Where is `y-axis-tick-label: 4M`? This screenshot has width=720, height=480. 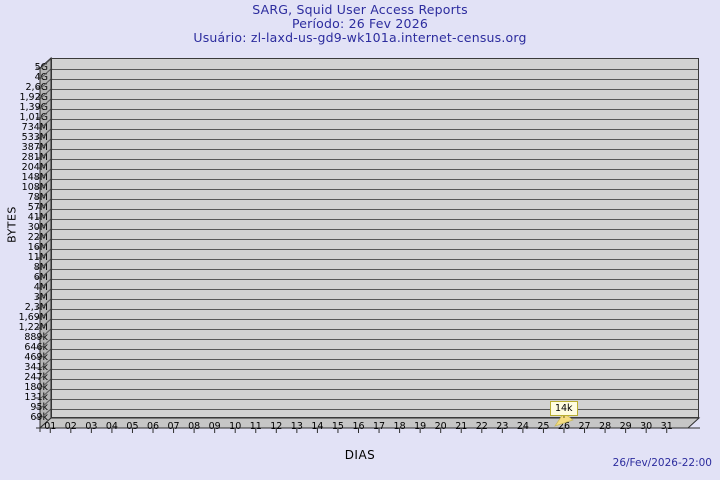 y-axis-tick-label: 4M is located at coordinates (40, 287).